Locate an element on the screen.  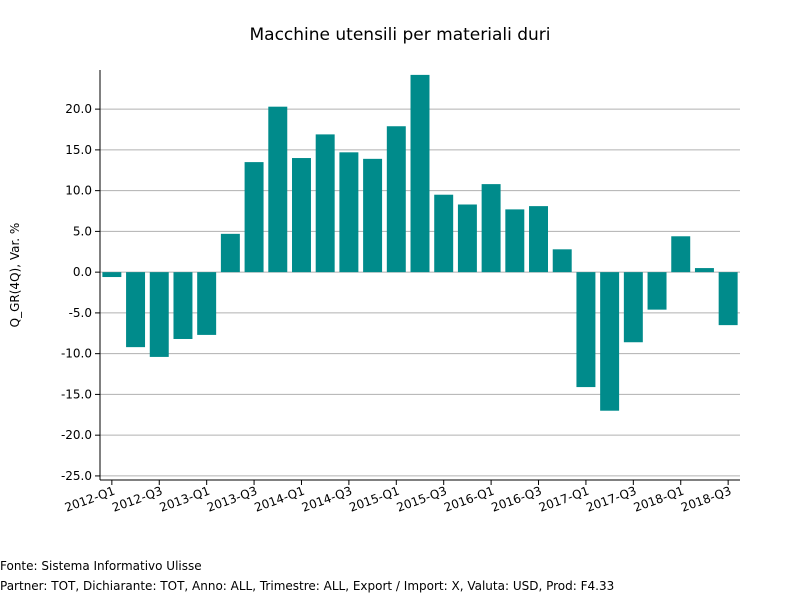
y-tick-label: 15.0 is located at coordinates (78, 150).